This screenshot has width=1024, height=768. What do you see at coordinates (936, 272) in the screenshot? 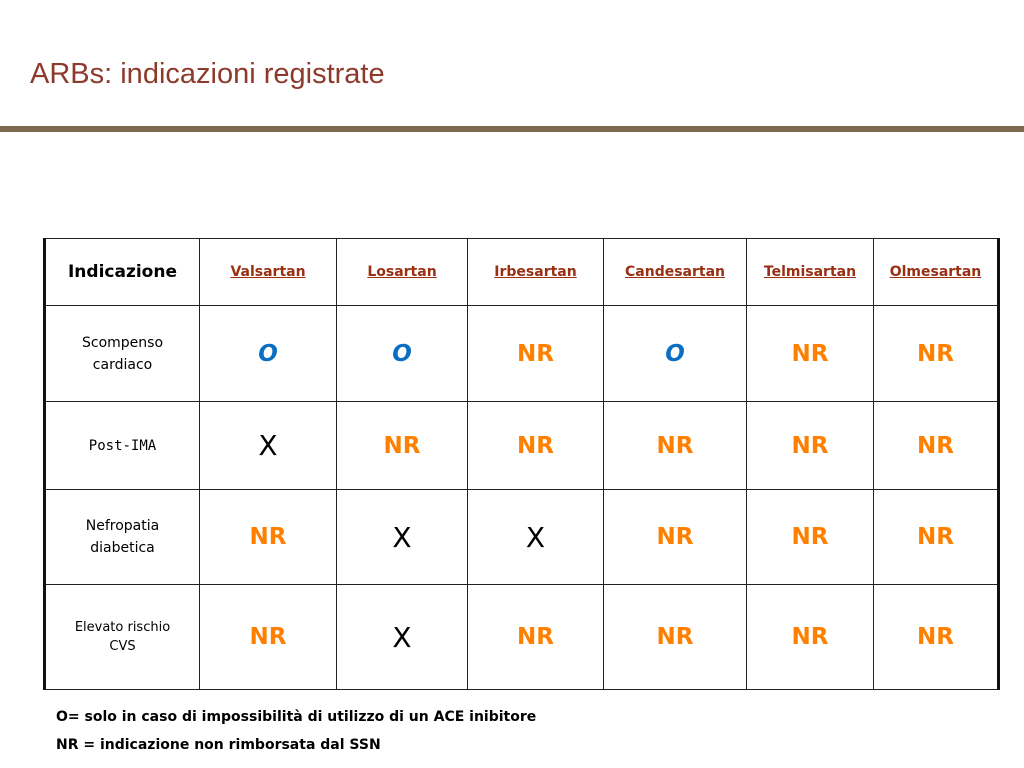
I see `column-header: Olmesartan` at bounding box center [936, 272].